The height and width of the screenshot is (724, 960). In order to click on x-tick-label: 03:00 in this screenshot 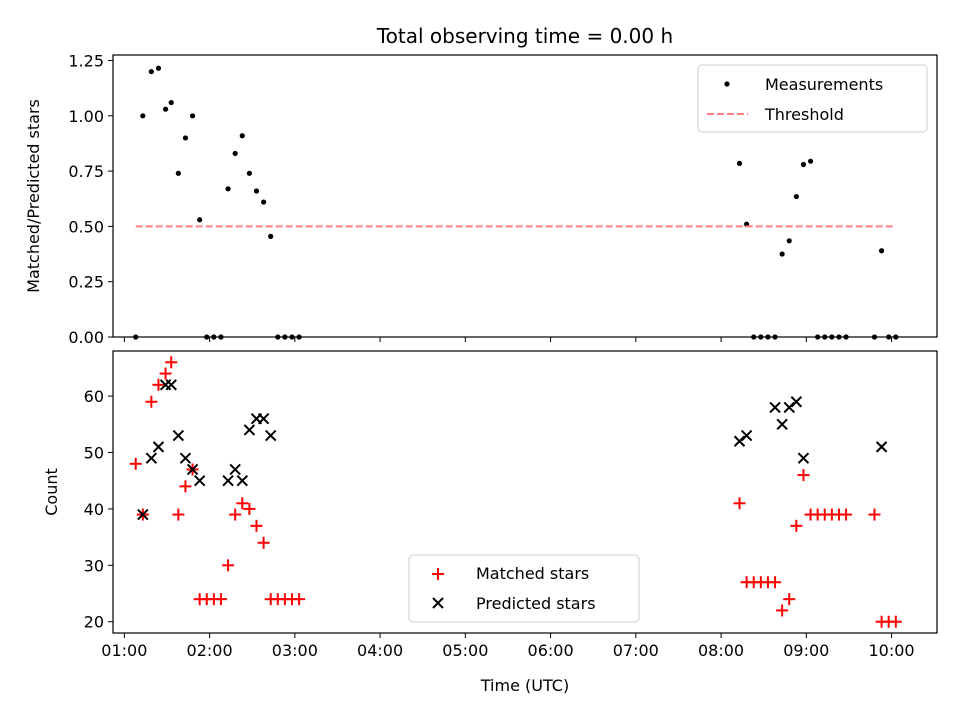, I will do `click(295, 650)`.